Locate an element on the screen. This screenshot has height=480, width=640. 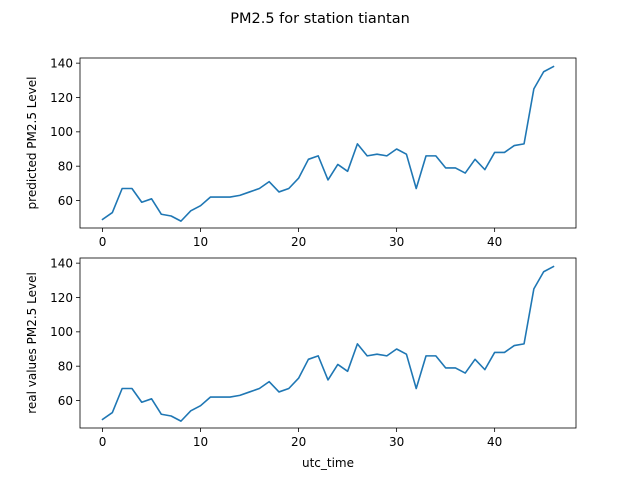
predicted-y-tick-label: 120 is located at coordinates (61, 98).